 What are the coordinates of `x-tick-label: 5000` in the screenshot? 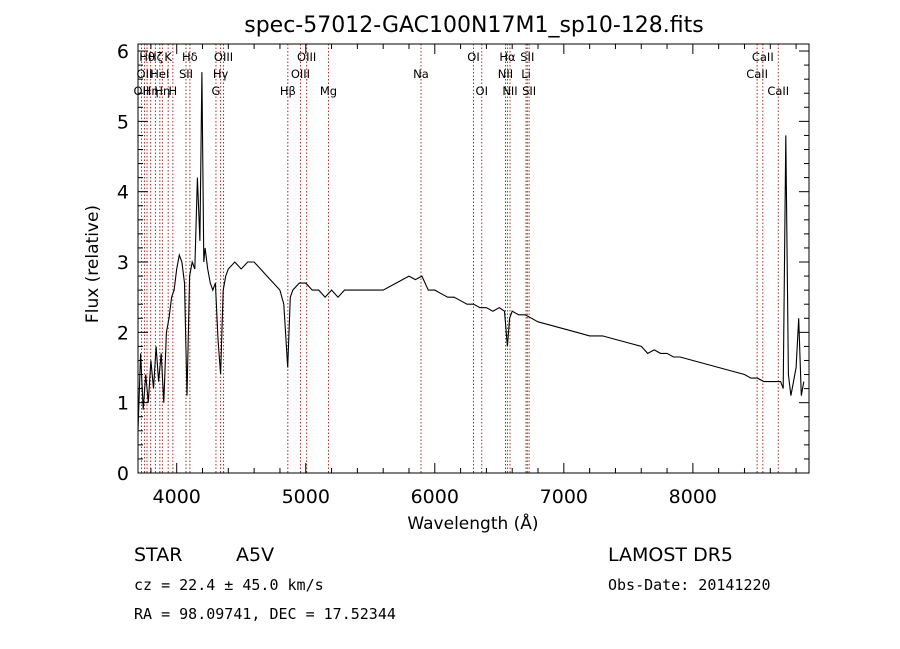 It's located at (306, 497).